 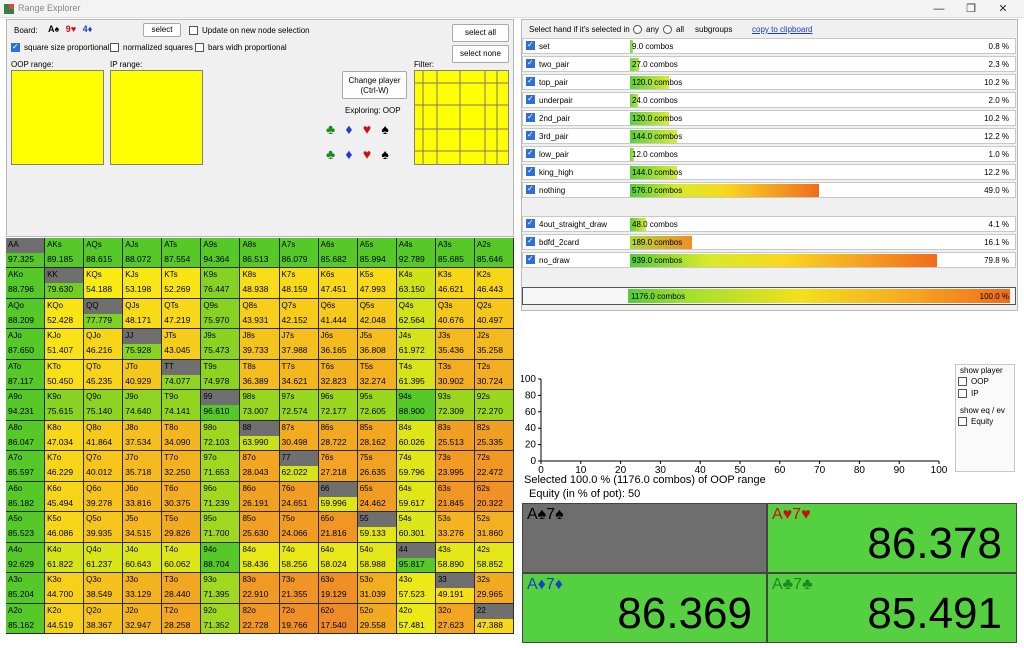 I want to click on spade-icon: ♠, so click(x=385, y=154).